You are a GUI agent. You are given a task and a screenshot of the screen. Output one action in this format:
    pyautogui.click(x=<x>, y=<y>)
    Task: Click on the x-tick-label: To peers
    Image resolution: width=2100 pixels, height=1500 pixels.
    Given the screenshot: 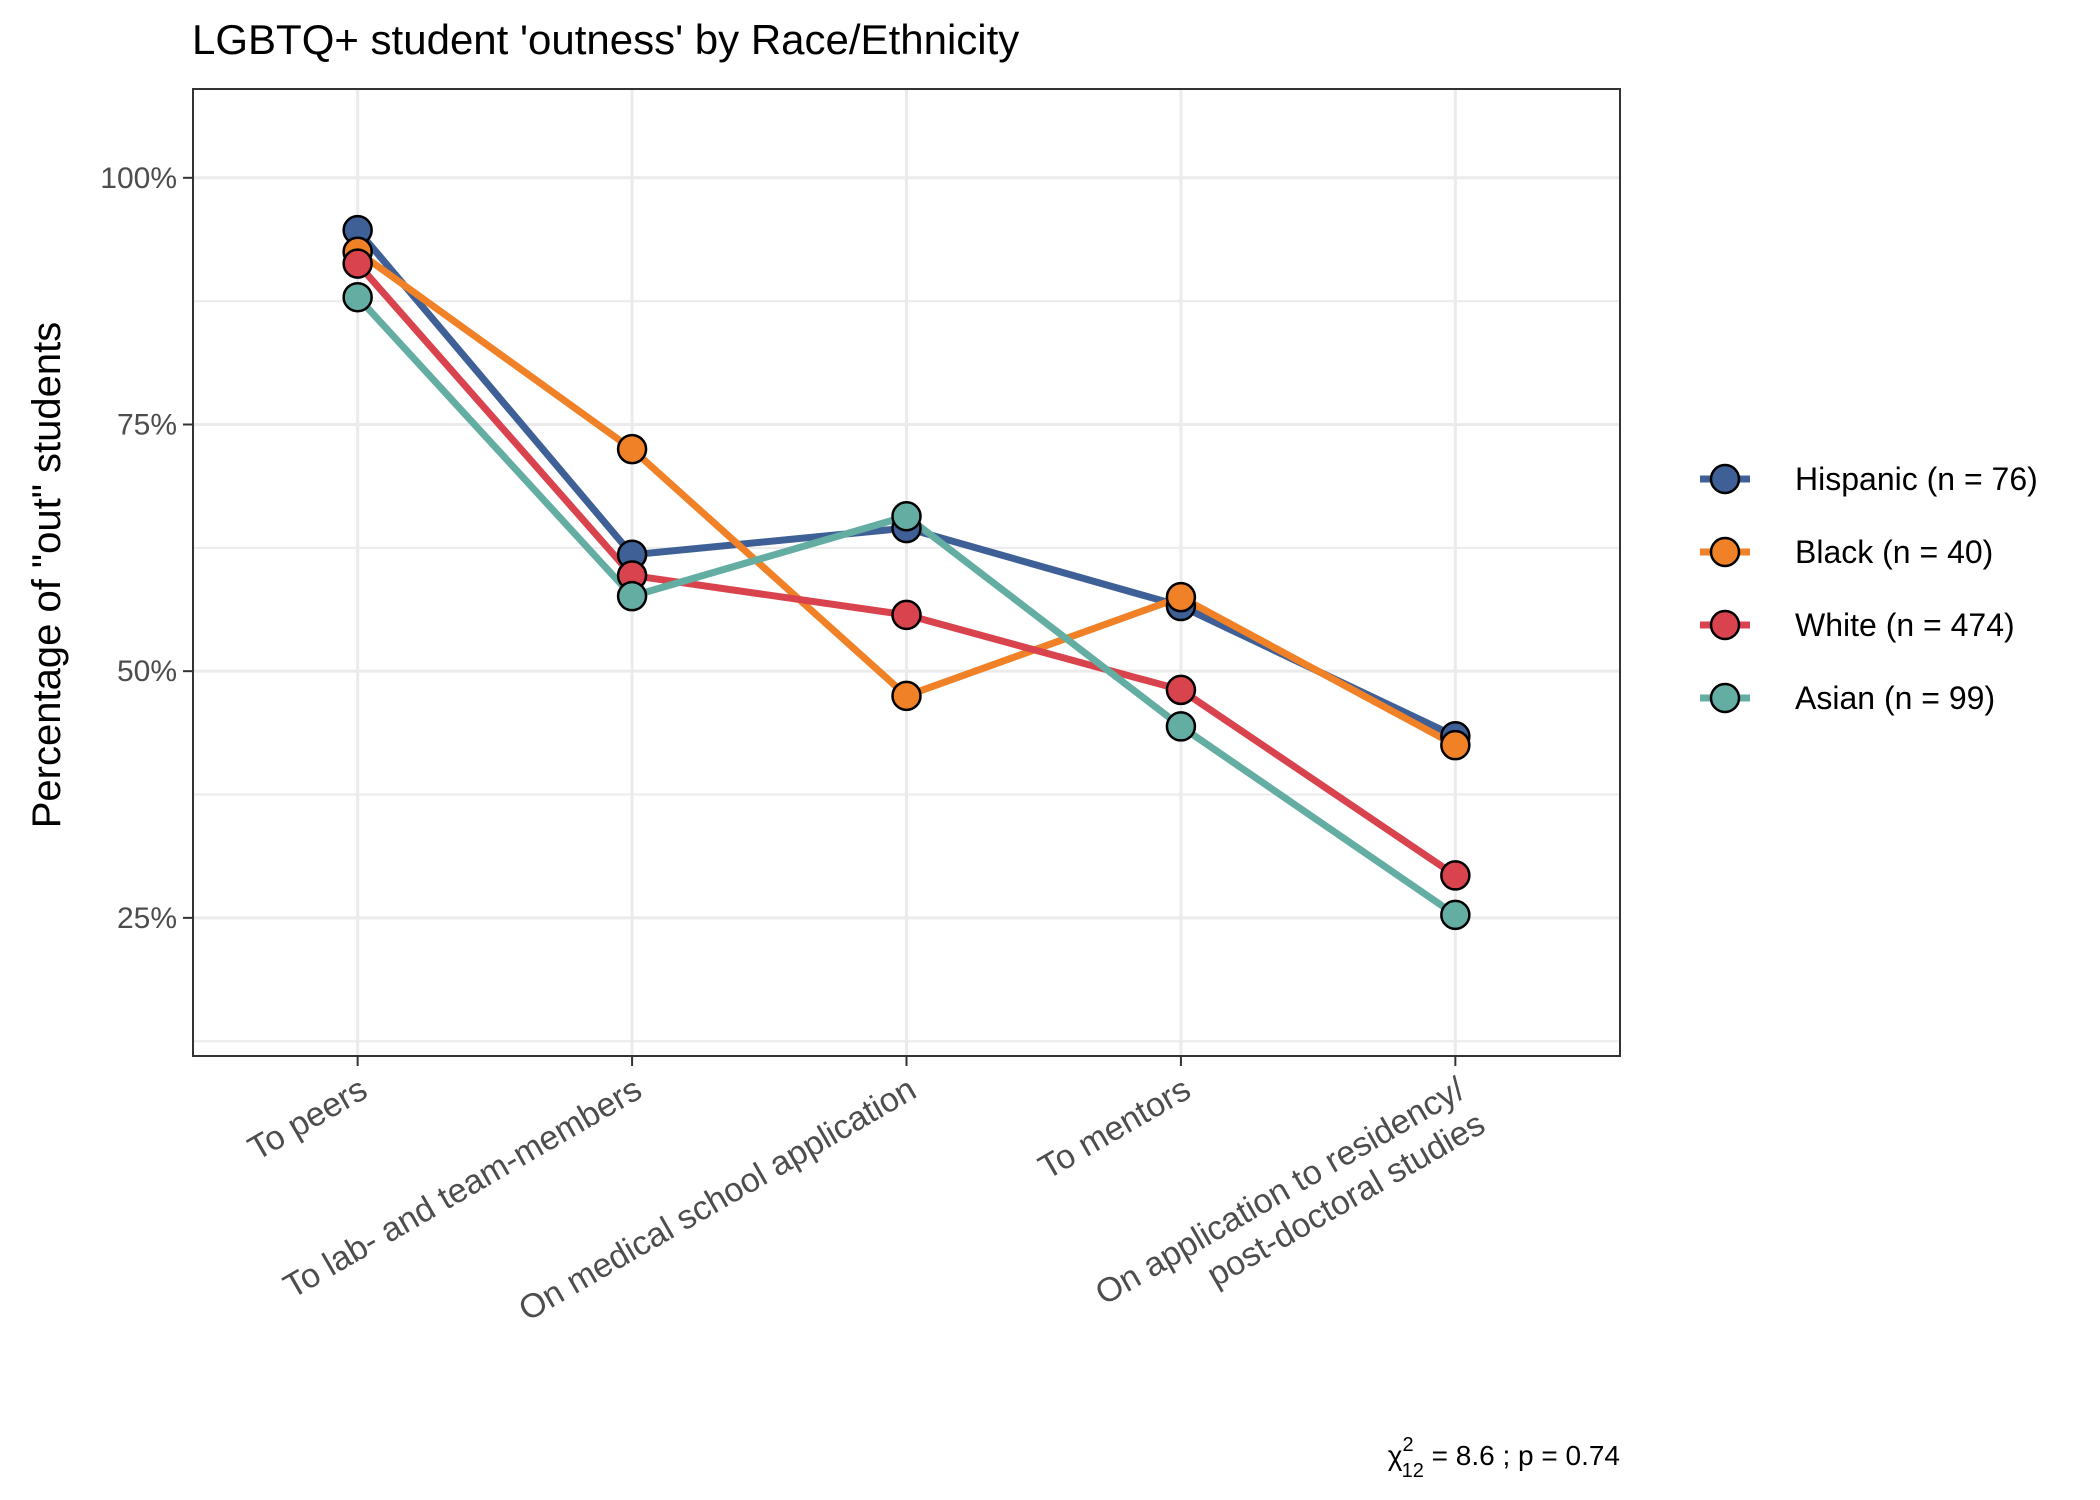 What is the action you would take?
    pyautogui.click(x=308, y=1119)
    